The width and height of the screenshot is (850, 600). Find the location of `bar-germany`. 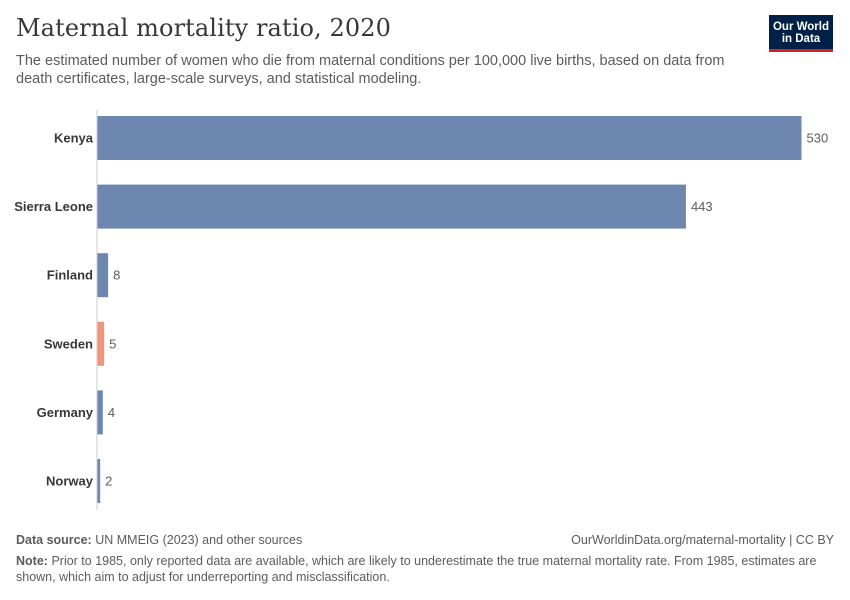

bar-germany is located at coordinates (100, 412).